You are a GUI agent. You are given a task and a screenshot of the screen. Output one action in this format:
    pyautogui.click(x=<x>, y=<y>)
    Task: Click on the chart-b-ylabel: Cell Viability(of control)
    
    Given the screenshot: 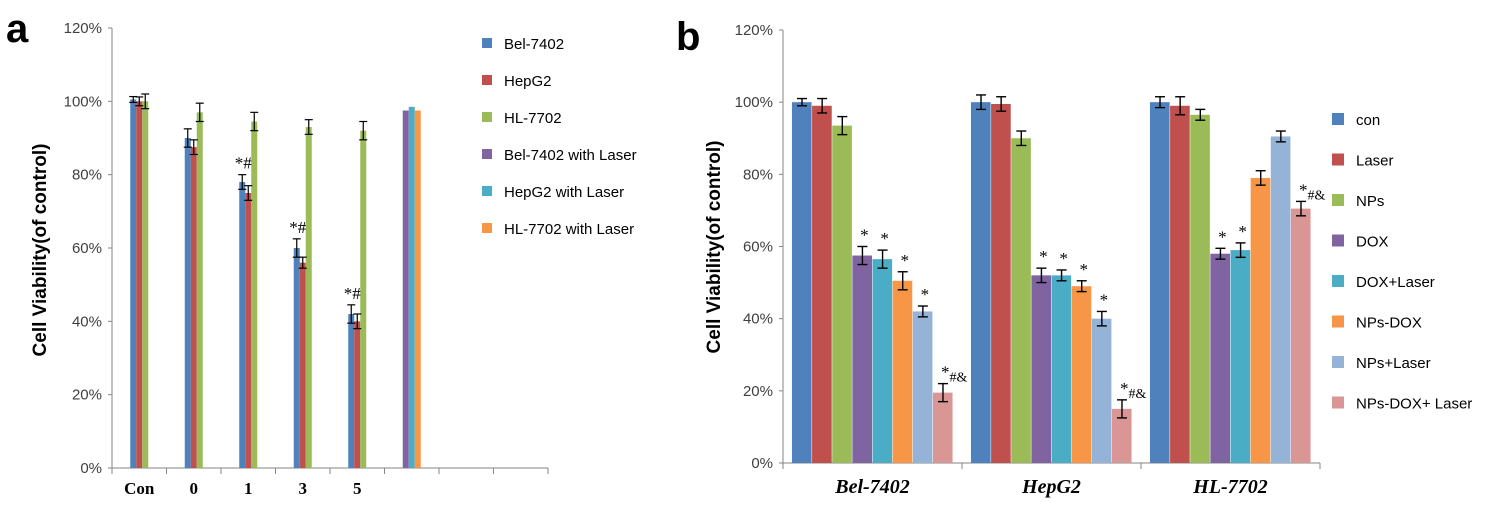 What is the action you would take?
    pyautogui.click(x=714, y=247)
    